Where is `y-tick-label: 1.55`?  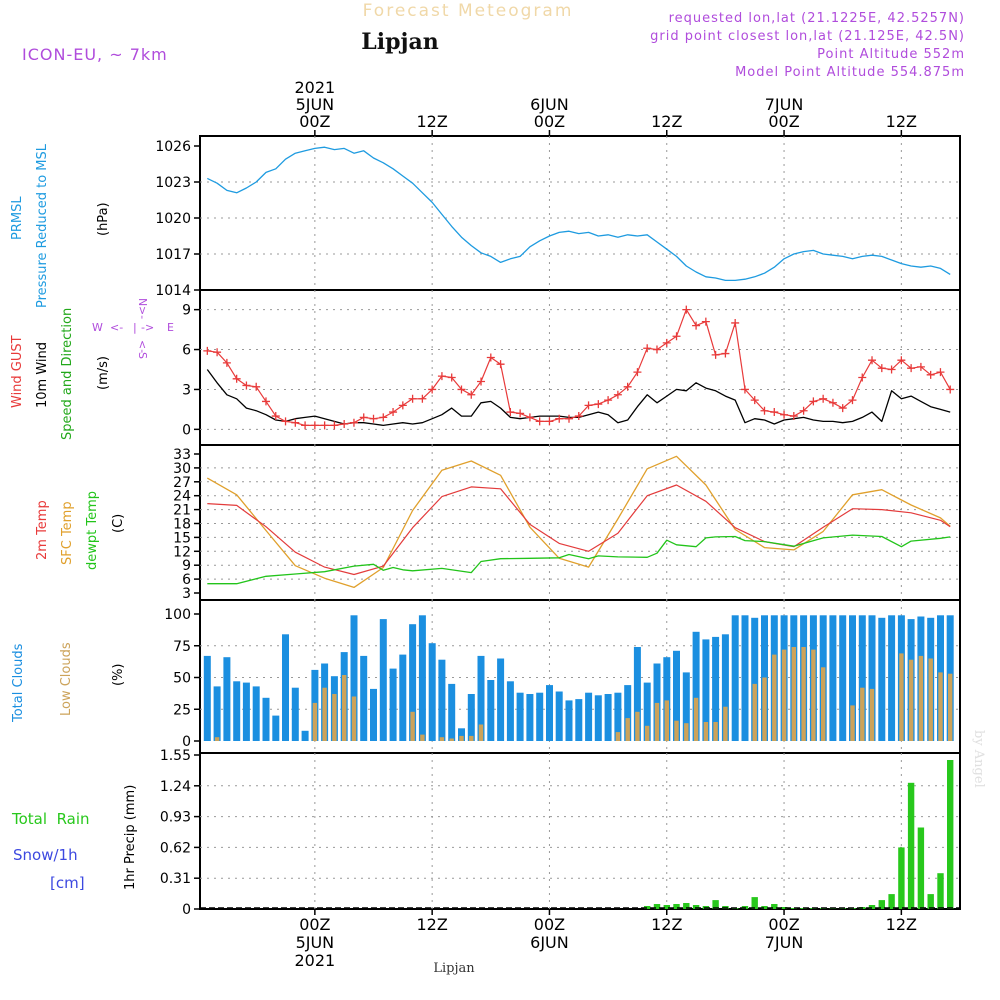
y-tick-label: 1.55 is located at coordinates (175, 756).